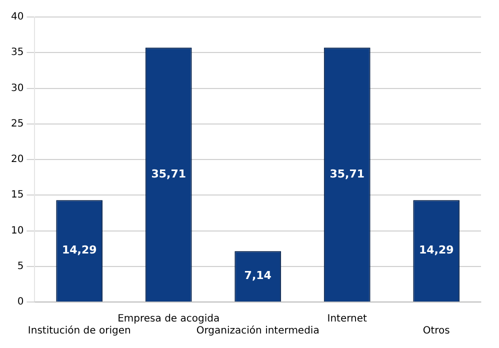 This screenshot has height=348, width=499. Describe the element at coordinates (17, 88) in the screenshot. I see `y-tick-label: 30` at that location.